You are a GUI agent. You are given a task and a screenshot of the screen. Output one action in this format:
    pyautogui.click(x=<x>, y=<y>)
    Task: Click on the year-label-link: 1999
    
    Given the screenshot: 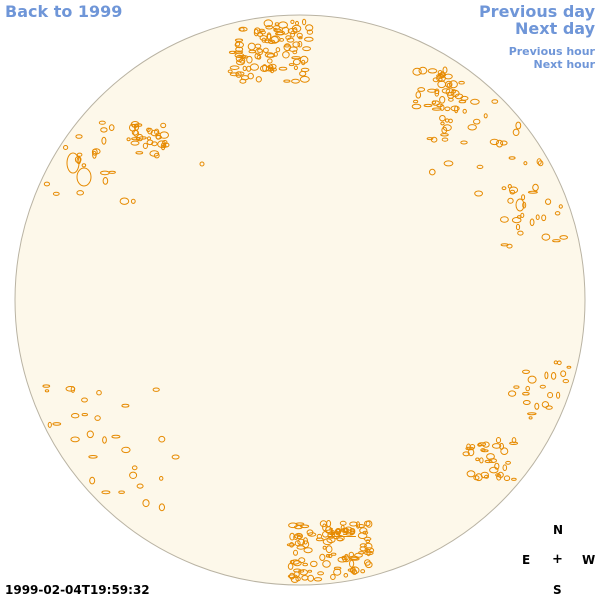 What is the action you would take?
    pyautogui.click(x=342, y=532)
    